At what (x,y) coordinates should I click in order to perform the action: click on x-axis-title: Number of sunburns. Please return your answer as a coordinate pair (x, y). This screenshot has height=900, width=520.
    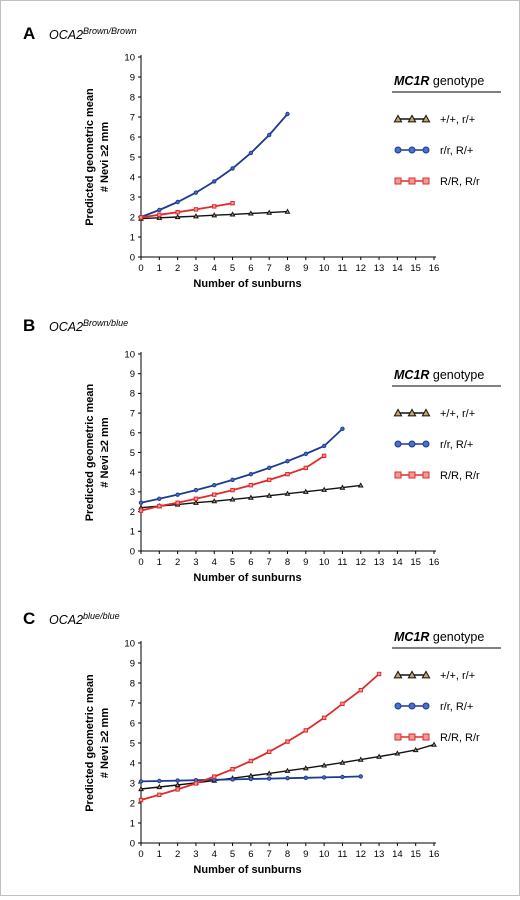
    Looking at the image, I should click on (247, 578).